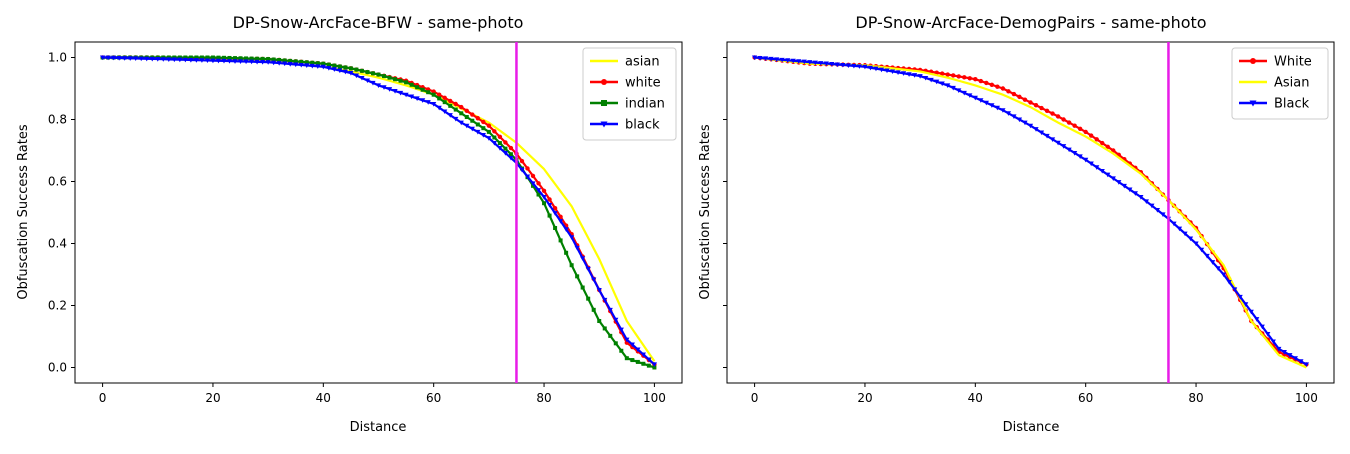 The height and width of the screenshot is (454, 1350). Describe the element at coordinates (1253, 61) in the screenshot. I see `right-legend-marker-white` at that location.